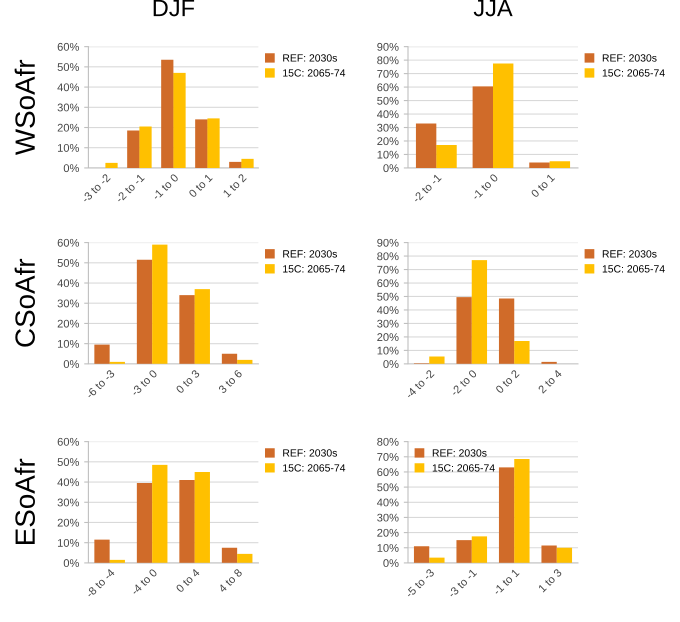  I want to click on x-tick-label: 1 to 3, so click(550, 580).